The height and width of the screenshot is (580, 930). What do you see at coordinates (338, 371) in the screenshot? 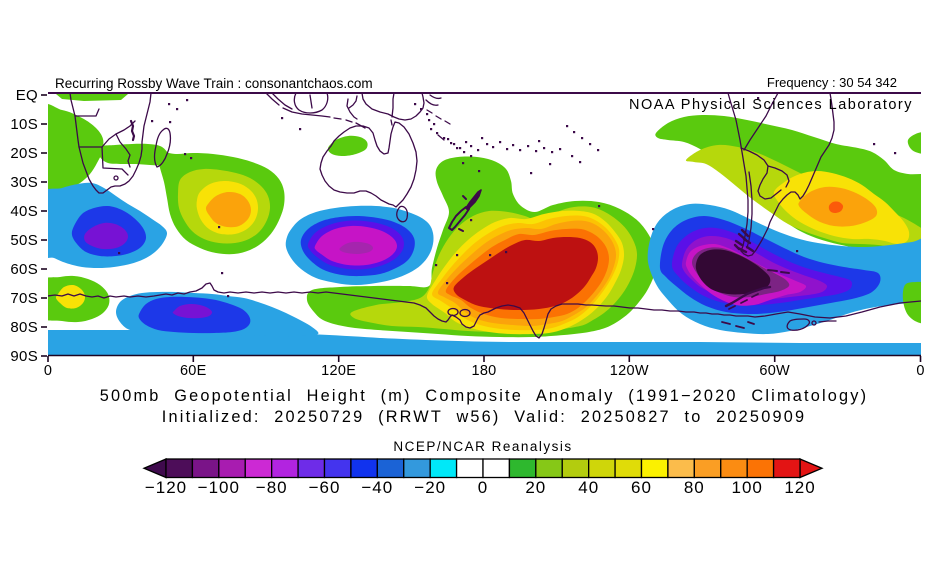
I see `svg-text: 120E` at bounding box center [338, 371].